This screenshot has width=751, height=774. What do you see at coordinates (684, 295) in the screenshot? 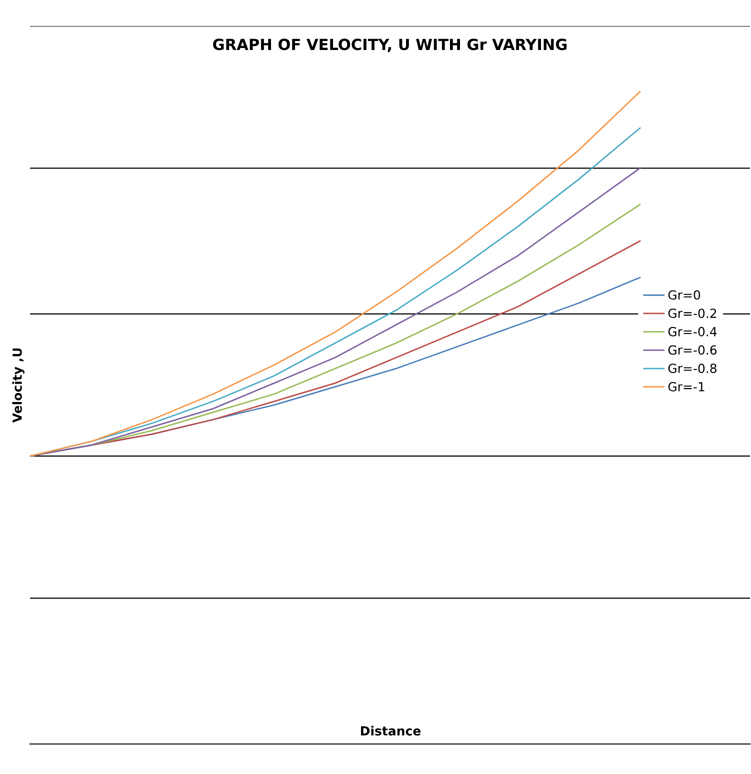
I see `legend-label: Gr=0` at bounding box center [684, 295].